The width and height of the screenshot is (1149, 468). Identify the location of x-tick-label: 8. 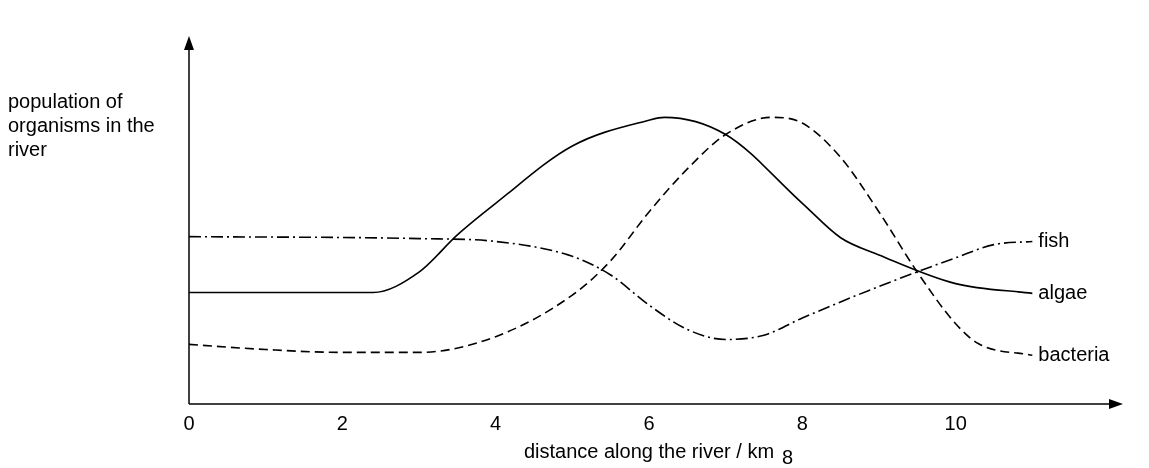
(802, 422).